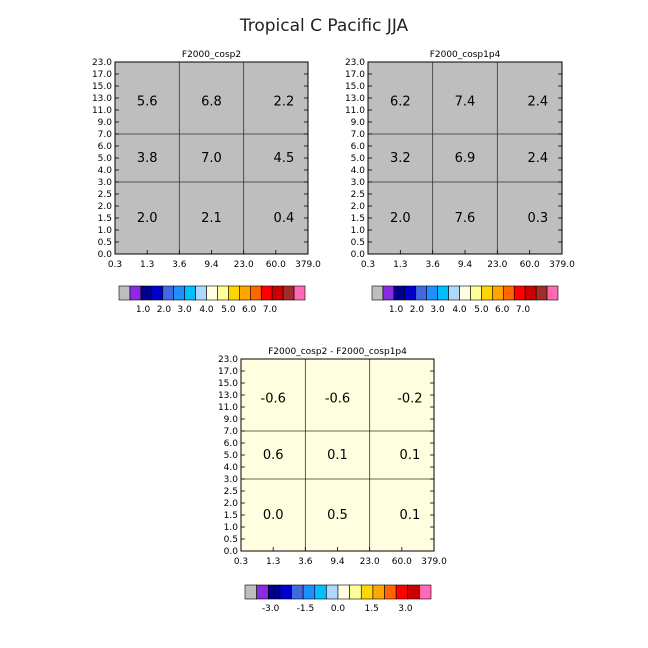 The height and width of the screenshot is (648, 648). What do you see at coordinates (105, 147) in the screenshot?
I see `y-tick-label: 6.0` at bounding box center [105, 147].